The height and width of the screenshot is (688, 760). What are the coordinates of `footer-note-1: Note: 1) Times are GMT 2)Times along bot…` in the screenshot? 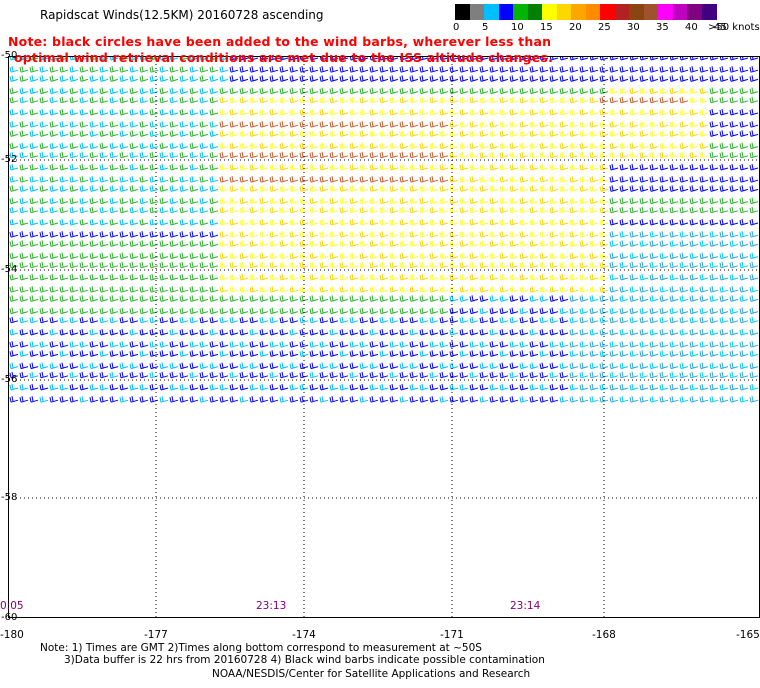 It's located at (261, 648).